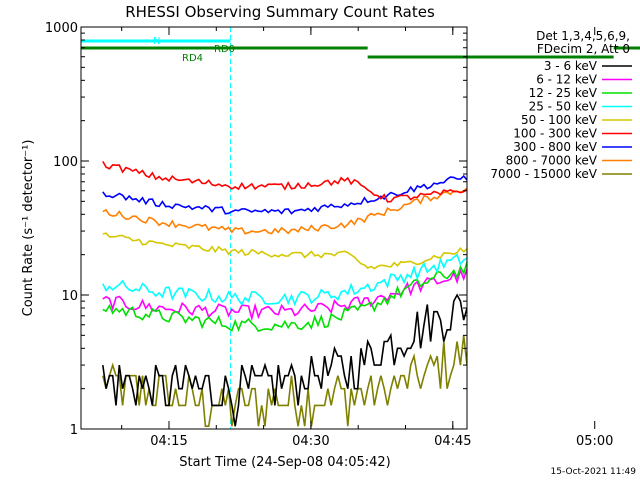 This screenshot has height=480, width=640. What do you see at coordinates (192, 58) in the screenshot?
I see `rd4-label: RD4` at bounding box center [192, 58].